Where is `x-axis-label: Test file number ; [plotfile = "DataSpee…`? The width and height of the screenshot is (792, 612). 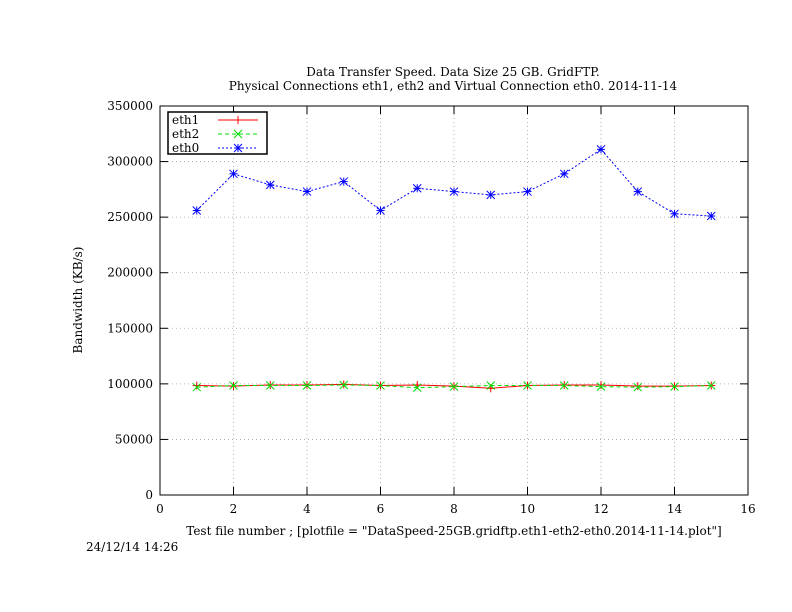
x-axis-label: Test file number ; [plotfile = "DataSpee… is located at coordinates (453, 531).